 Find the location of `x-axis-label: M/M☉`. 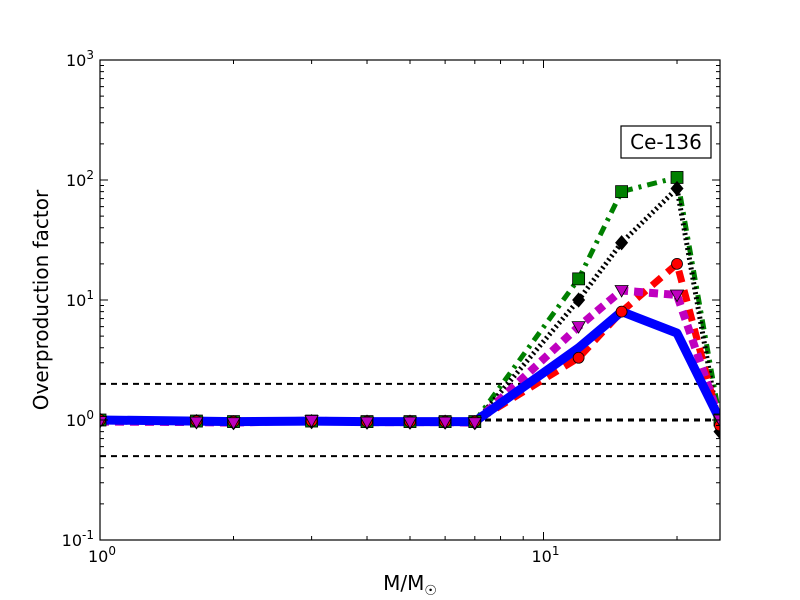

x-axis-label: M/M☉ is located at coordinates (410, 585).